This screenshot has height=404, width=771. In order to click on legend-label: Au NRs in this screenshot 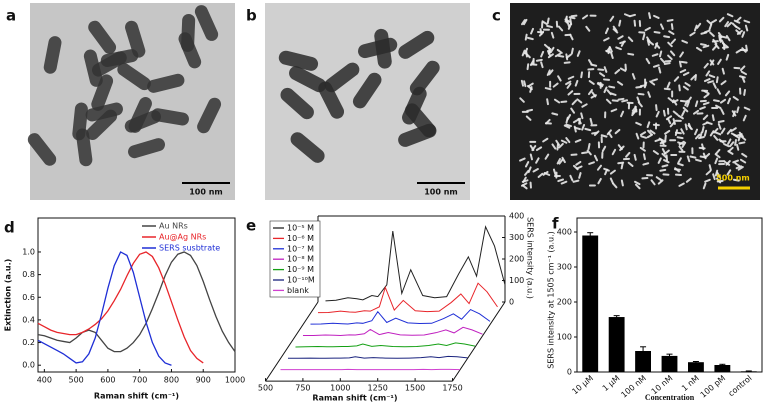, I will do `click(173, 226)`.